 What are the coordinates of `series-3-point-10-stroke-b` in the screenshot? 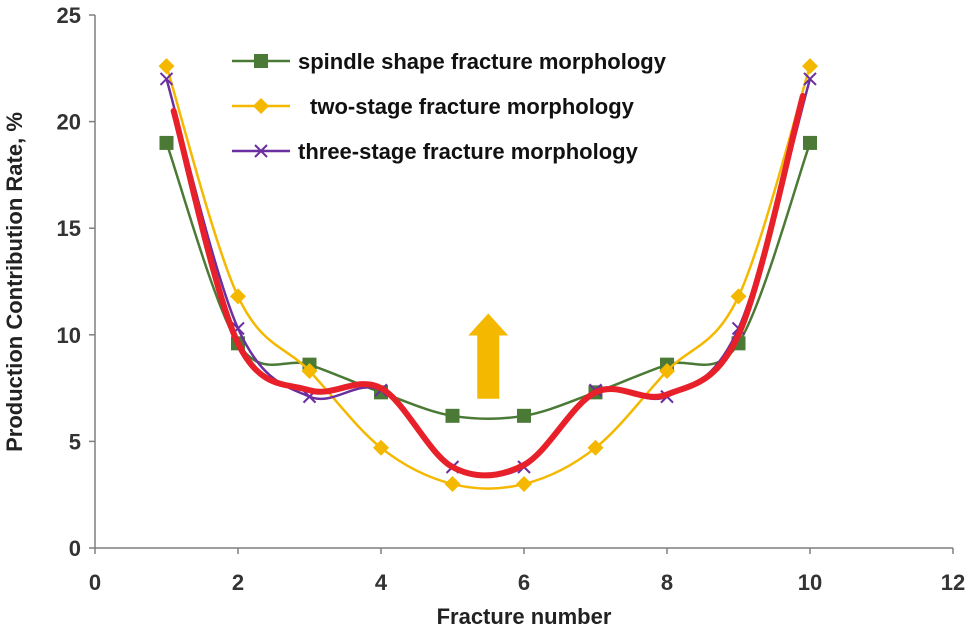 It's located at (810, 79).